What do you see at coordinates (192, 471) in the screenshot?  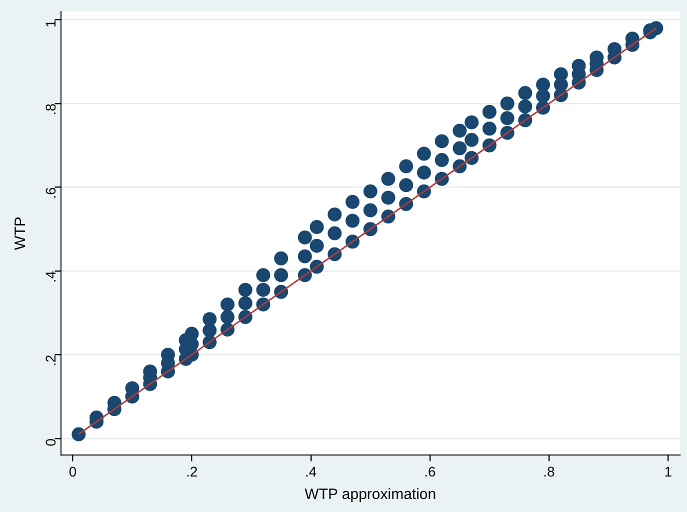 I see `x-tick-label: .2` at bounding box center [192, 471].